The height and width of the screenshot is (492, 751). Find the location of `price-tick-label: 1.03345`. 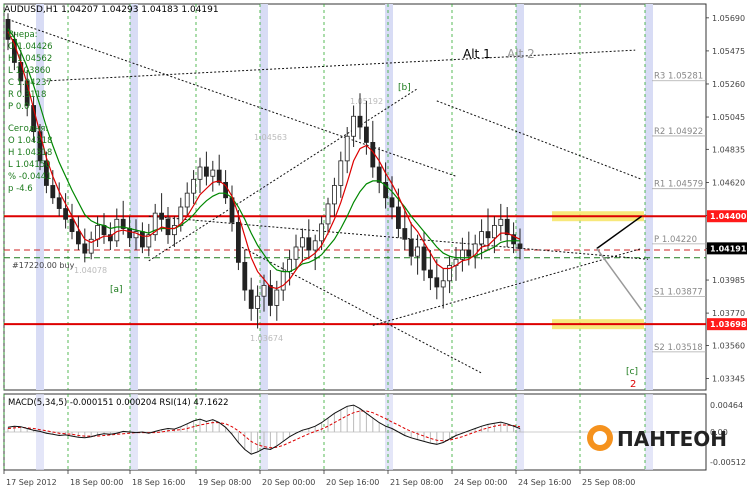

price-tick-label: 1.03345 is located at coordinates (728, 378).